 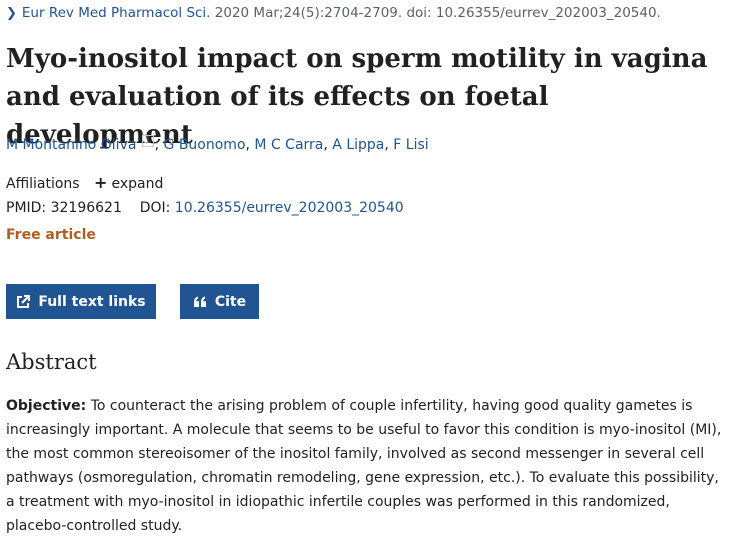 I want to click on doi-label: DOI:, so click(x=155, y=208).